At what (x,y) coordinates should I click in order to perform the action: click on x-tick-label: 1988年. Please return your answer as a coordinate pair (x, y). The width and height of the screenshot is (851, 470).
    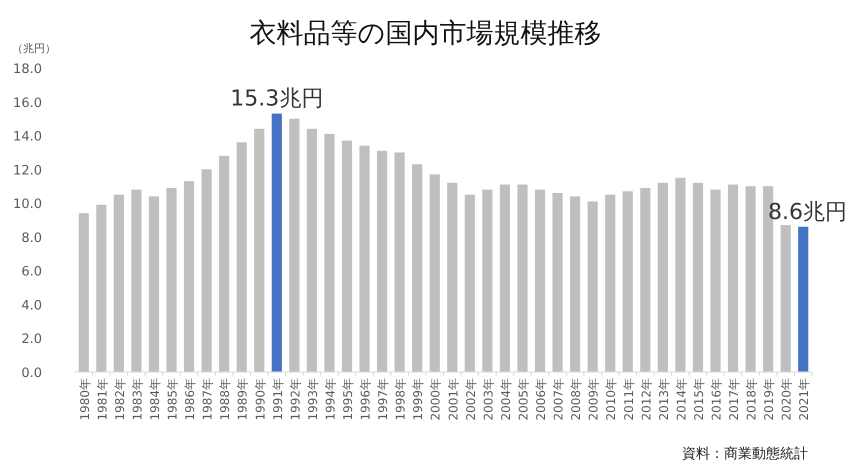
    Looking at the image, I should click on (225, 399).